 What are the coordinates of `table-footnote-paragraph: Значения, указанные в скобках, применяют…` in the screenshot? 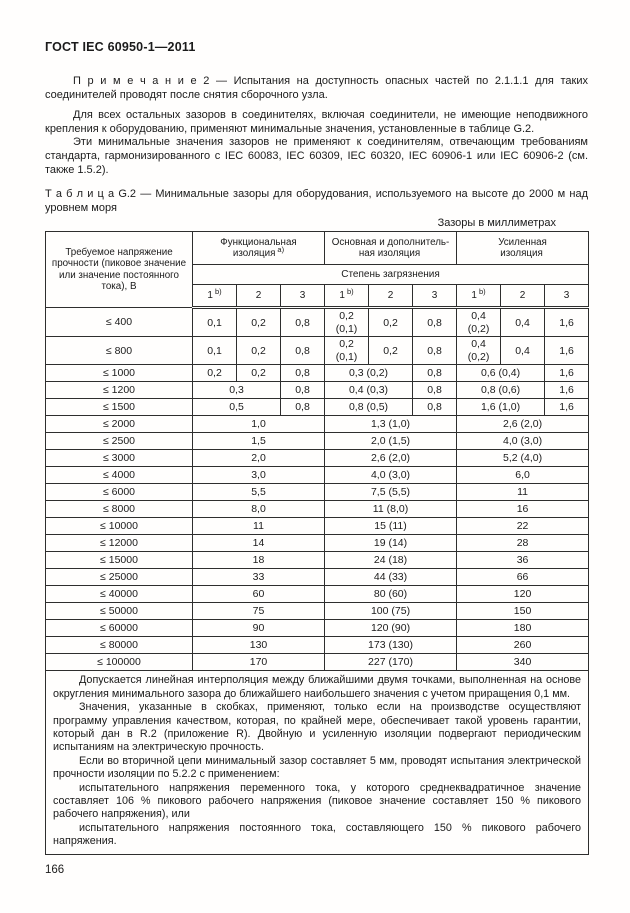 It's located at (317, 727).